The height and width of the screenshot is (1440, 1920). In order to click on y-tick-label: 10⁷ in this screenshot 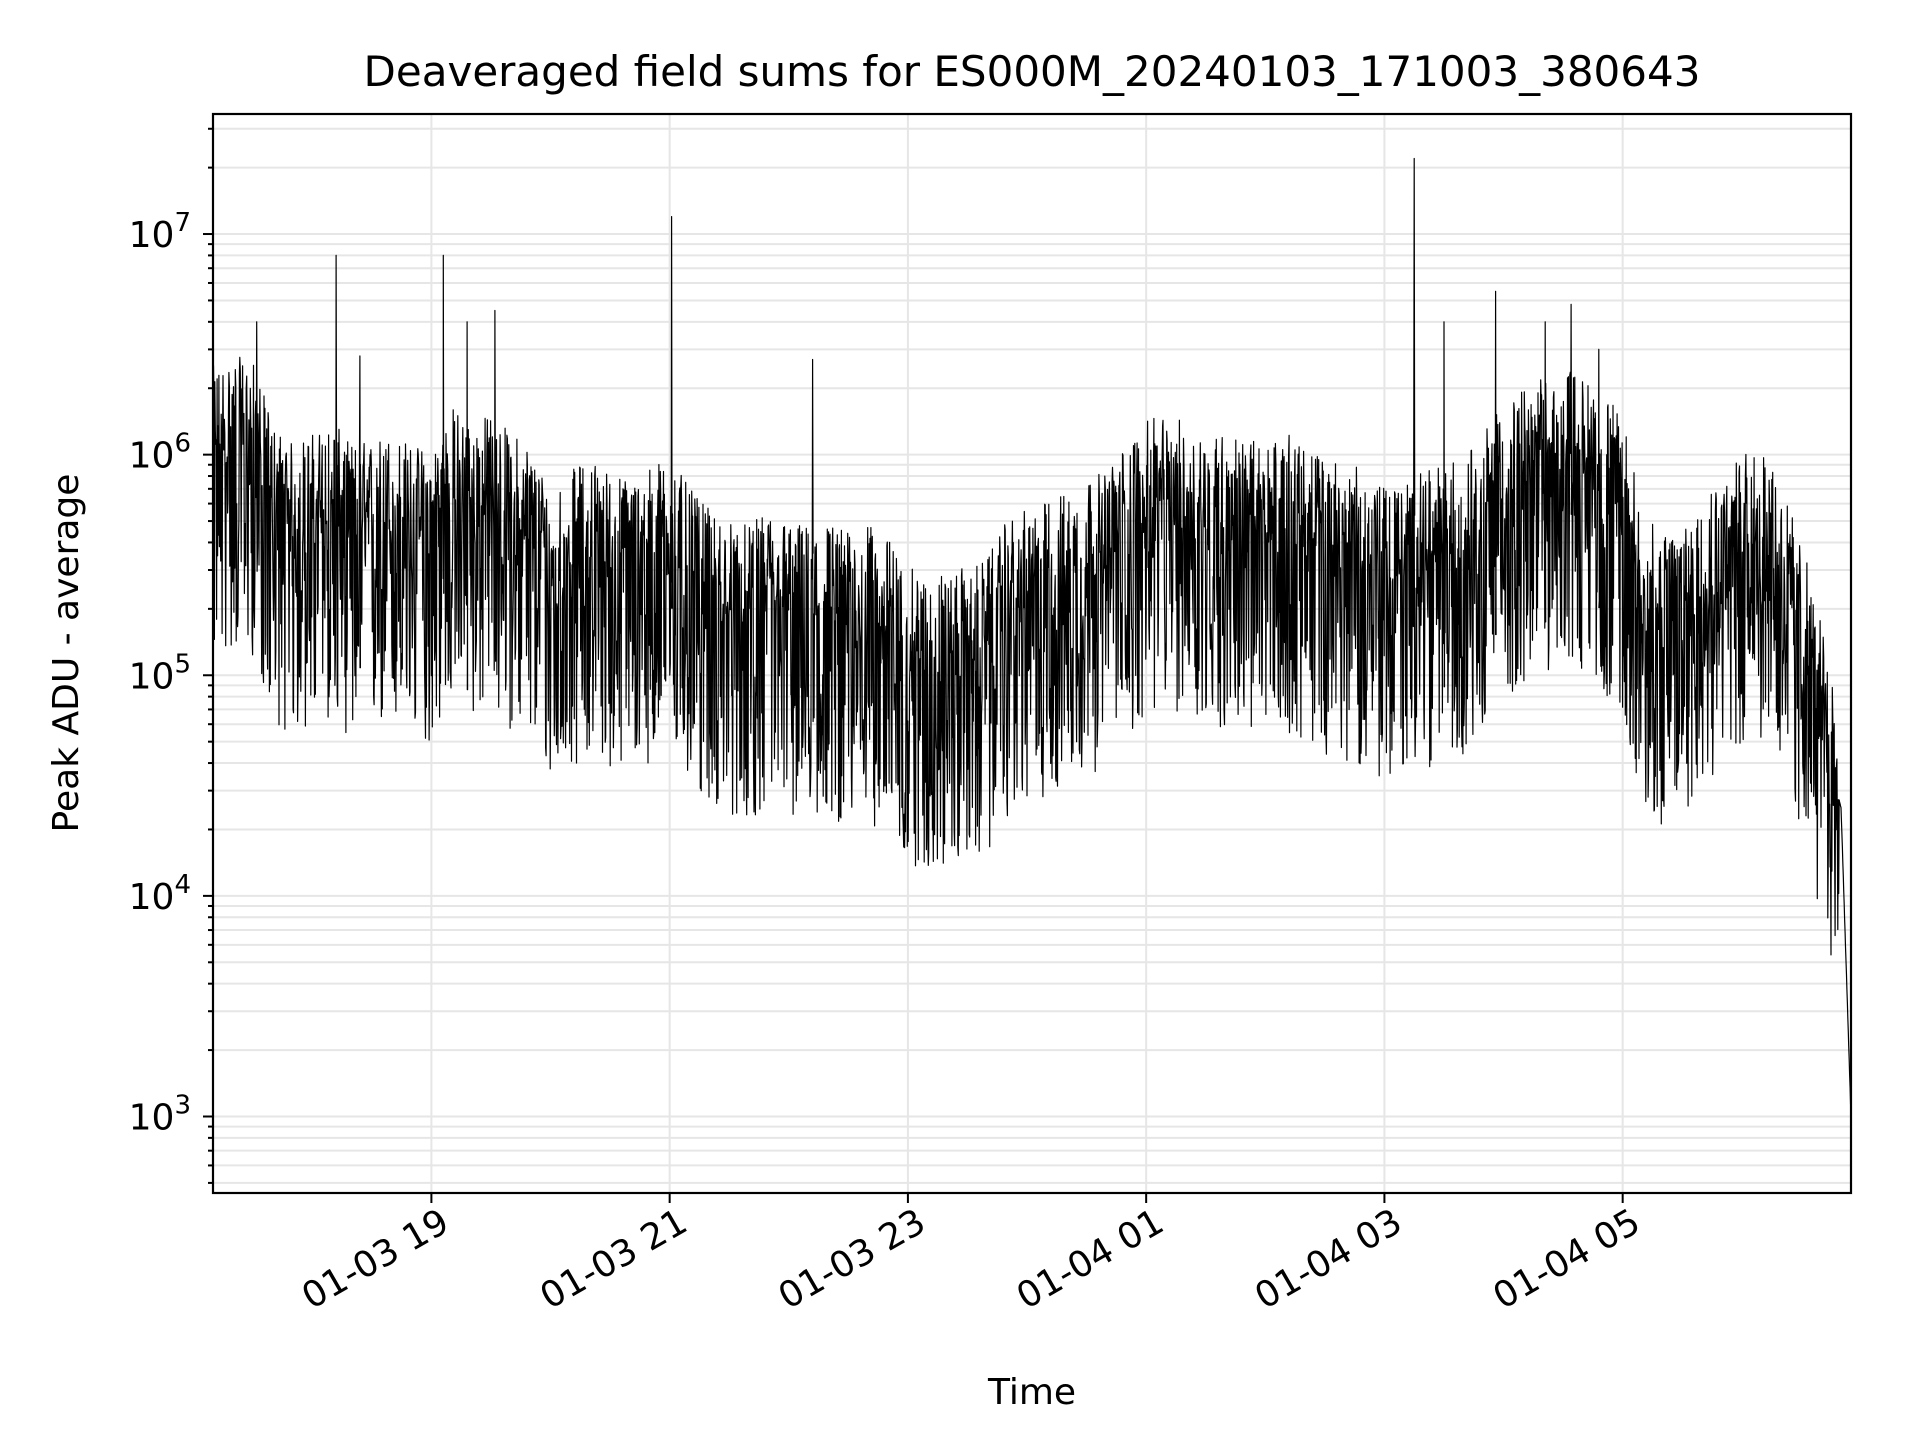, I will do `click(160, 232)`.